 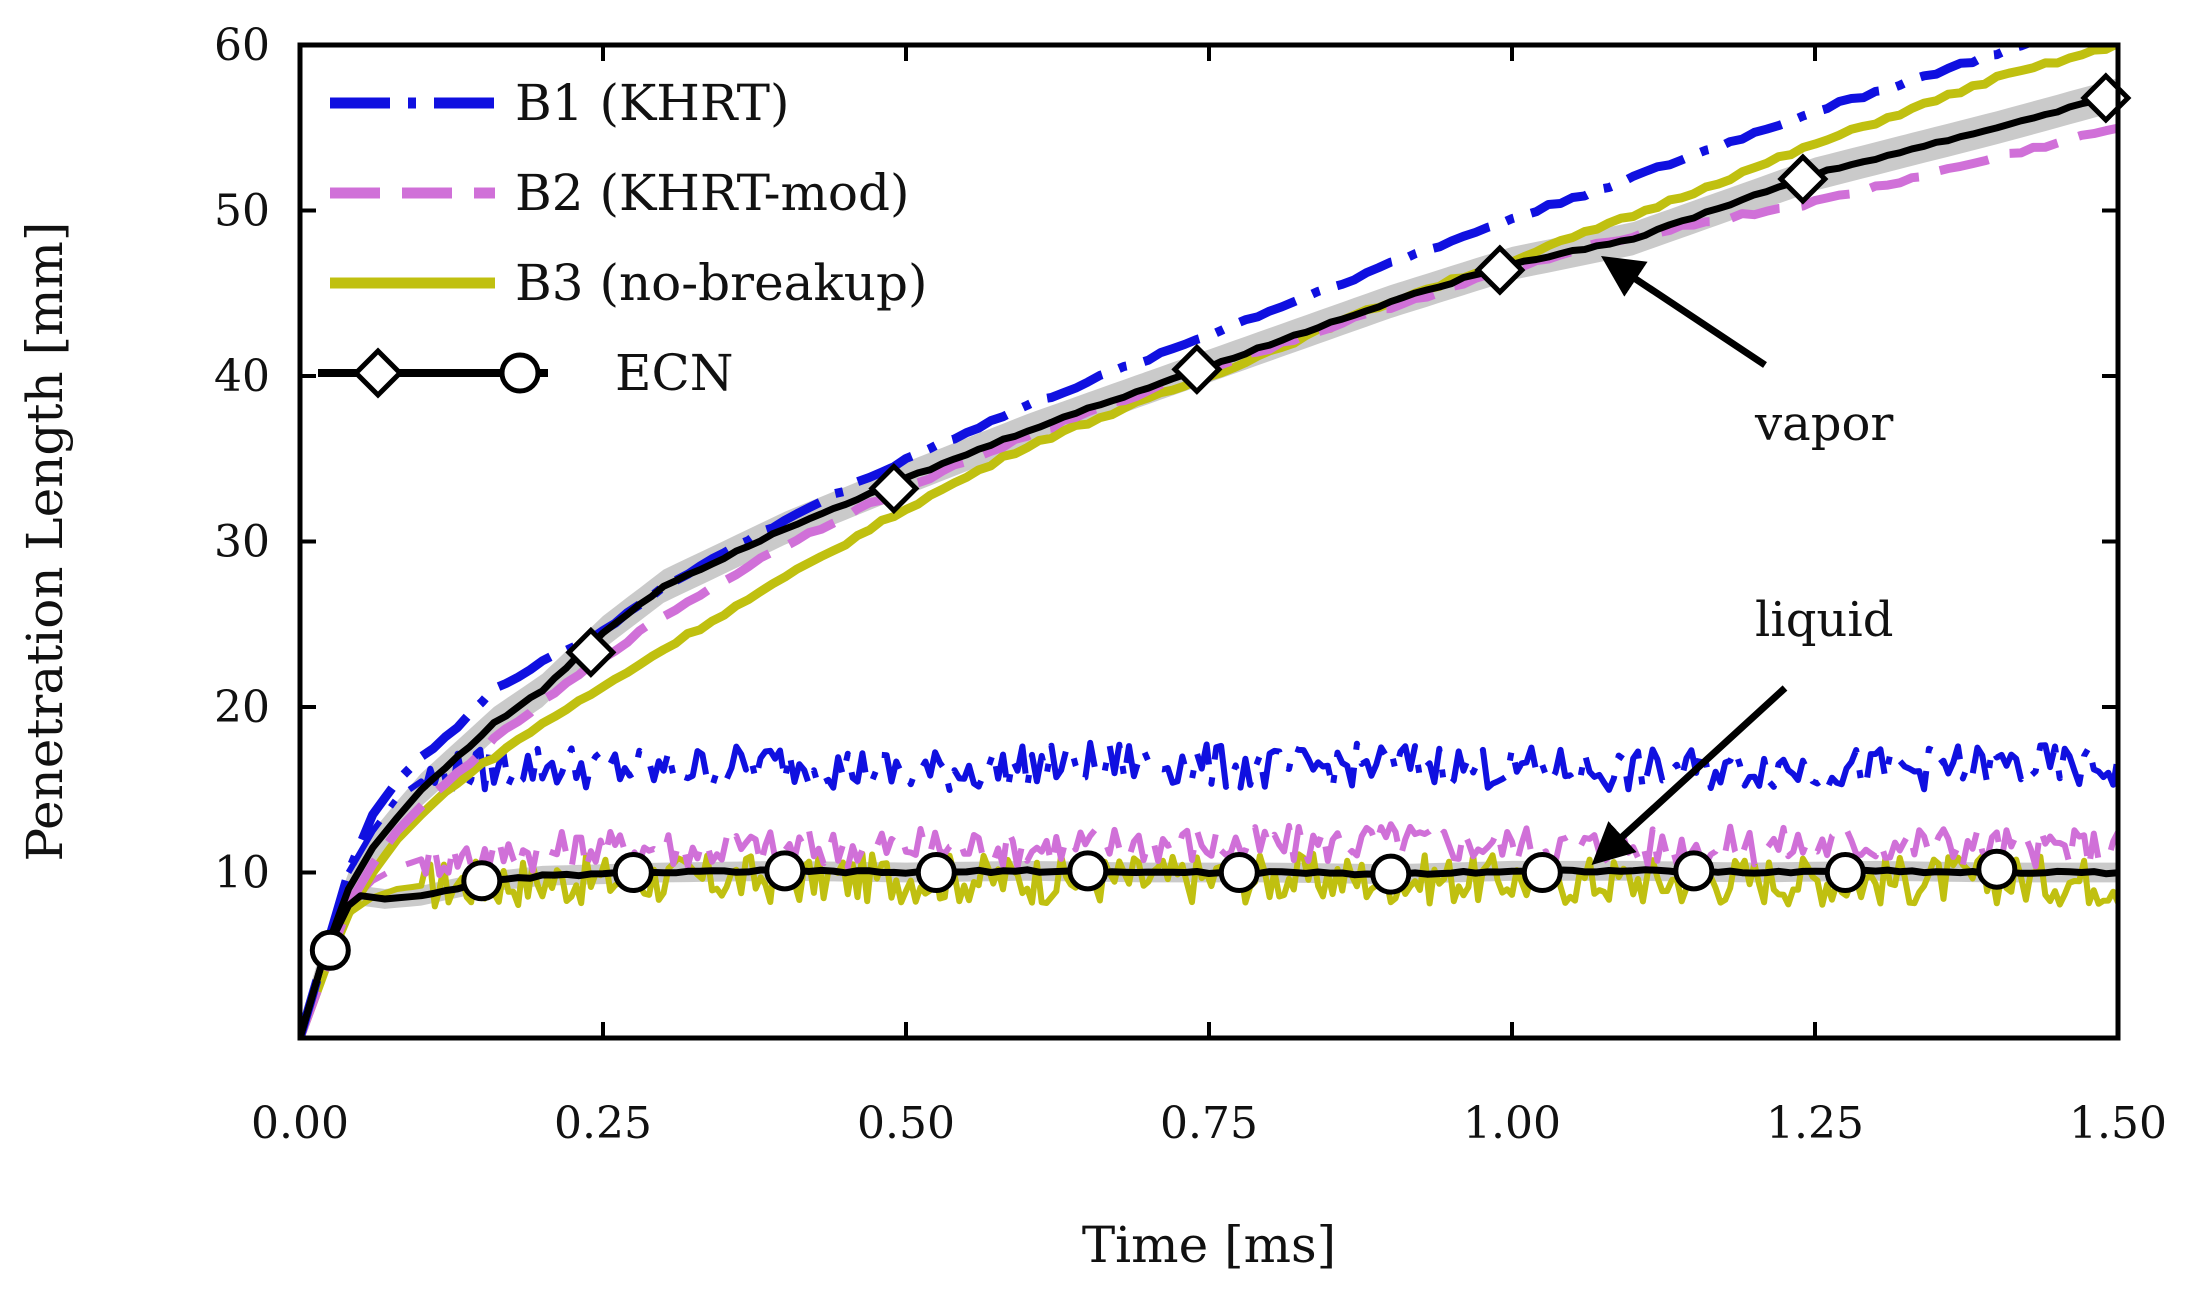 I want to click on annotation-vapor: vapor, so click(x=1823, y=424).